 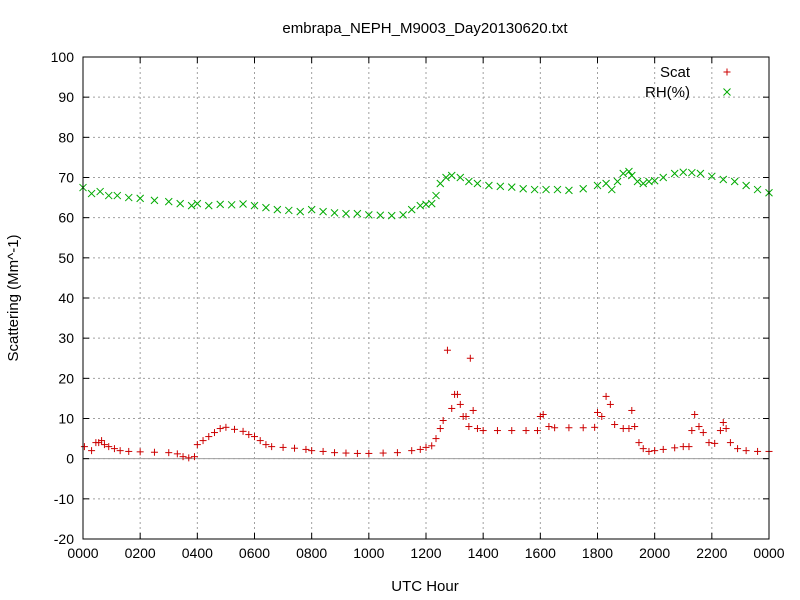 I want to click on y-tick-label: 100, so click(x=63, y=57).